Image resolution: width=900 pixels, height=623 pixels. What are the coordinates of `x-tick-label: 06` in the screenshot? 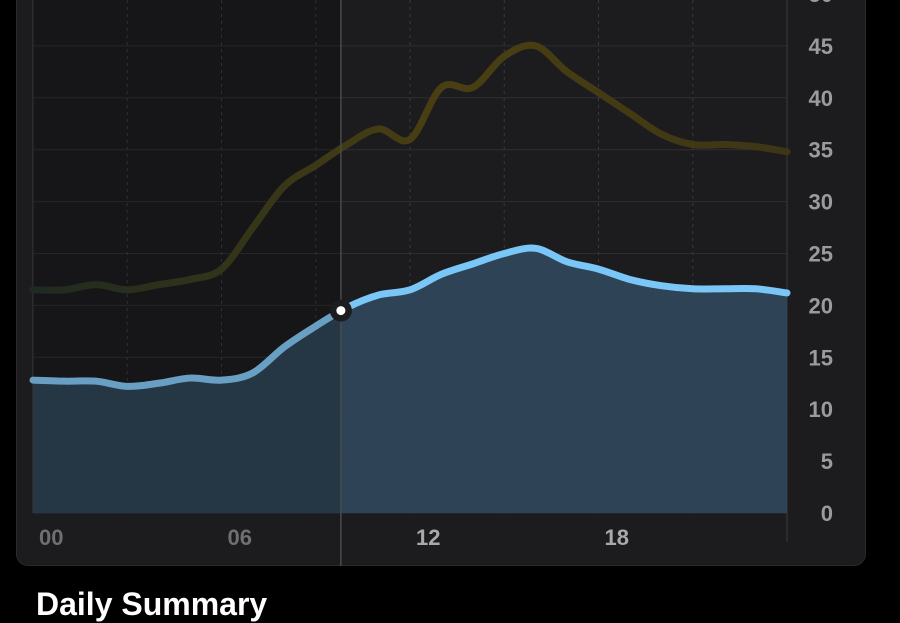 It's located at (240, 537).